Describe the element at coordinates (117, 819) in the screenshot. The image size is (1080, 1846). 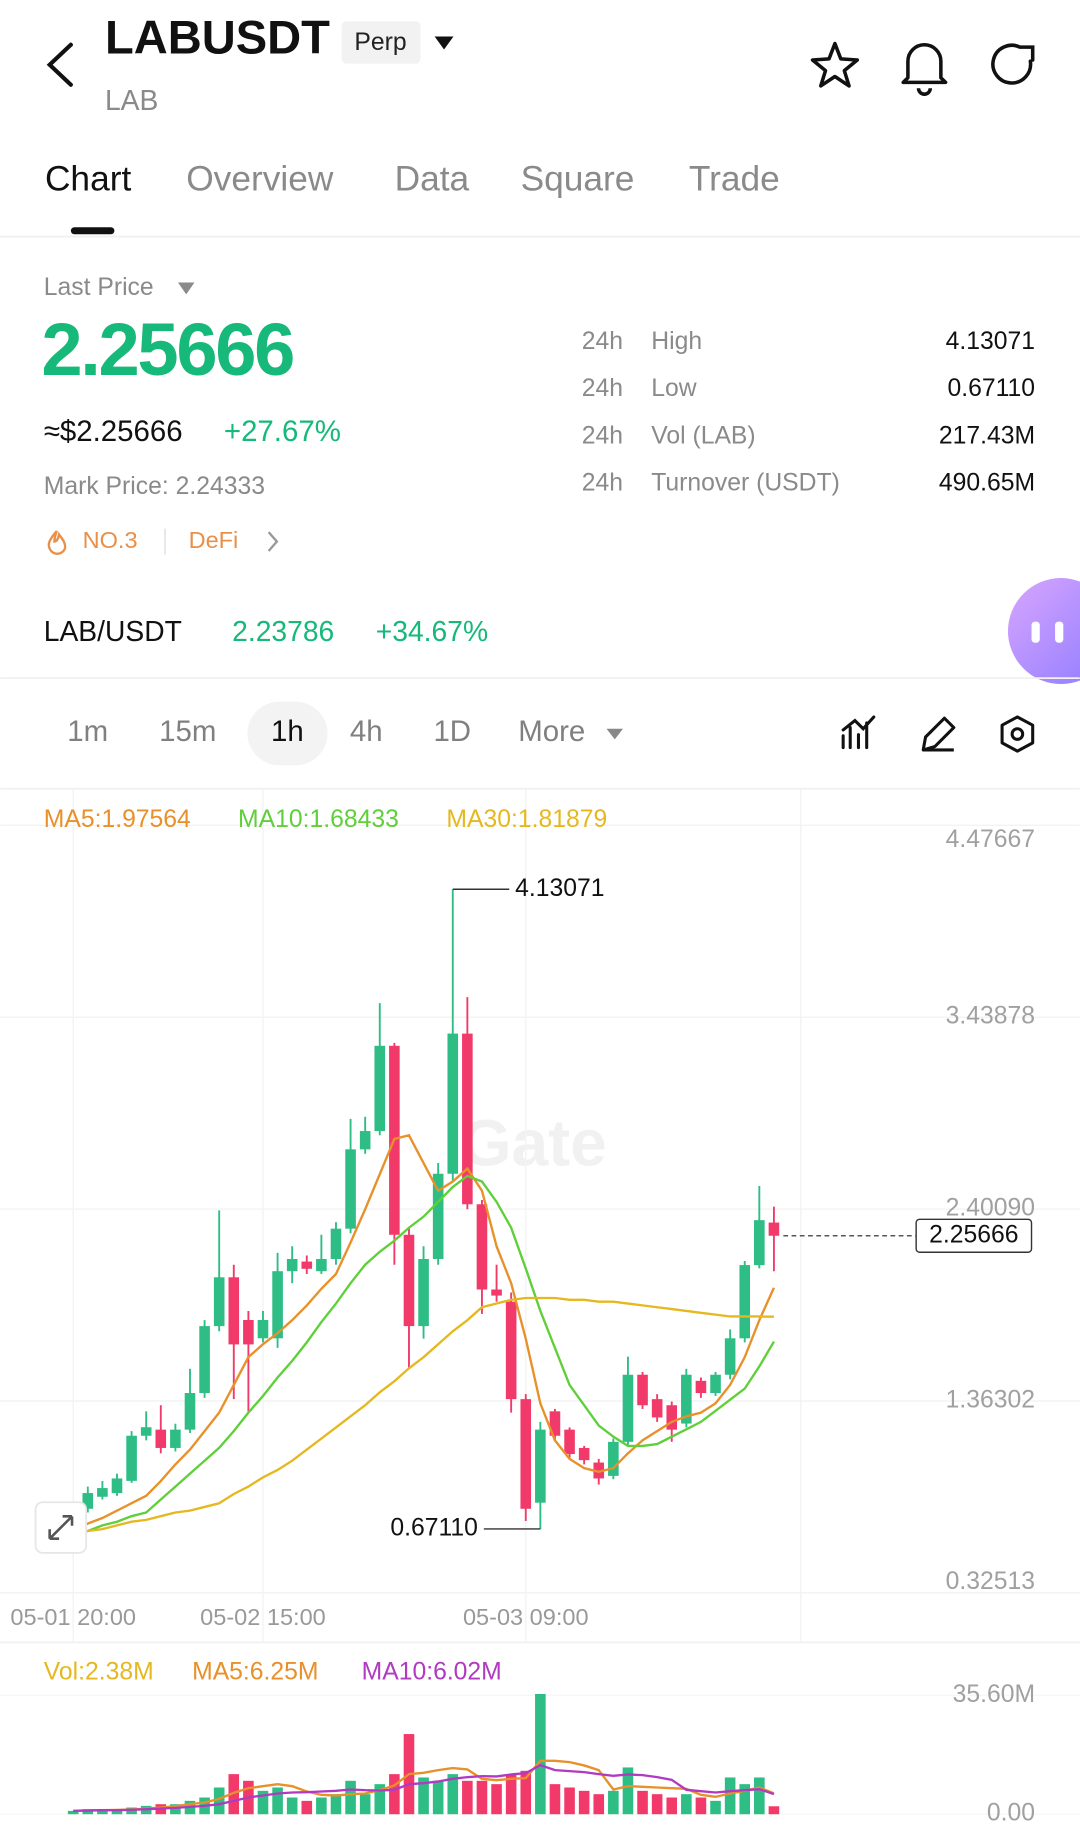
I see `ma-legend: MA5:1.97564` at that location.